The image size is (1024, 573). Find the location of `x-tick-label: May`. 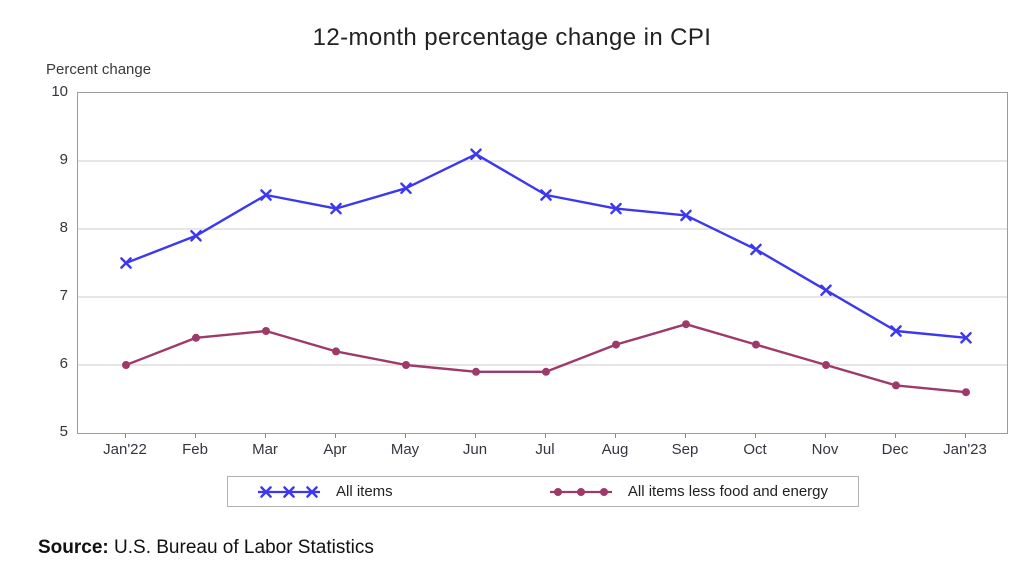

x-tick-label: May is located at coordinates (405, 449).